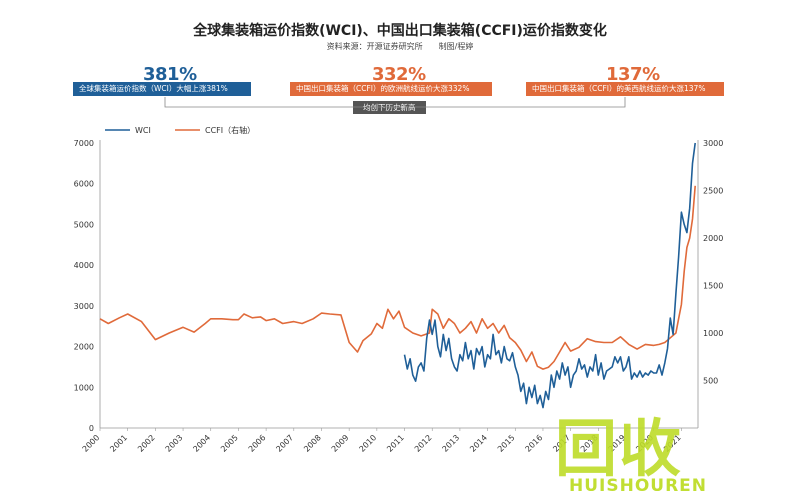 This screenshot has height=500, width=800. Describe the element at coordinates (534, 443) in the screenshot. I see `x-tick-label: 2016` at that location.